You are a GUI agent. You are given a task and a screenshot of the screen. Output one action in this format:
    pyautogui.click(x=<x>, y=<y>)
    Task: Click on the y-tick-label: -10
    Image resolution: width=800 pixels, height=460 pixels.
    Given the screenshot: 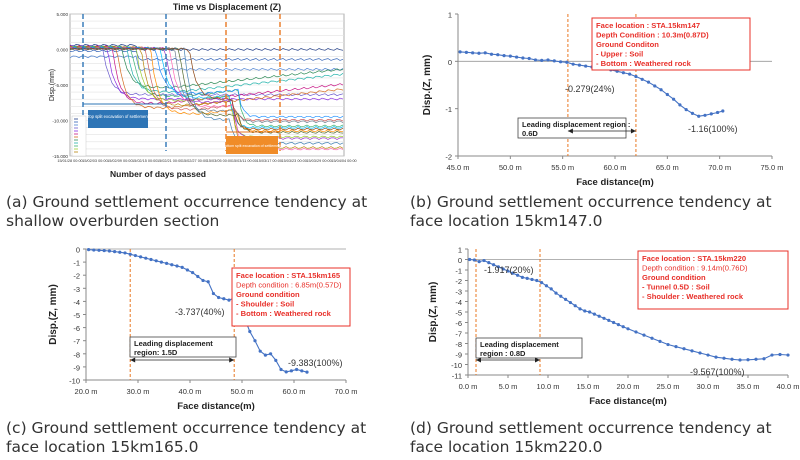 What is the action you would take?
    pyautogui.click(x=74, y=381)
    